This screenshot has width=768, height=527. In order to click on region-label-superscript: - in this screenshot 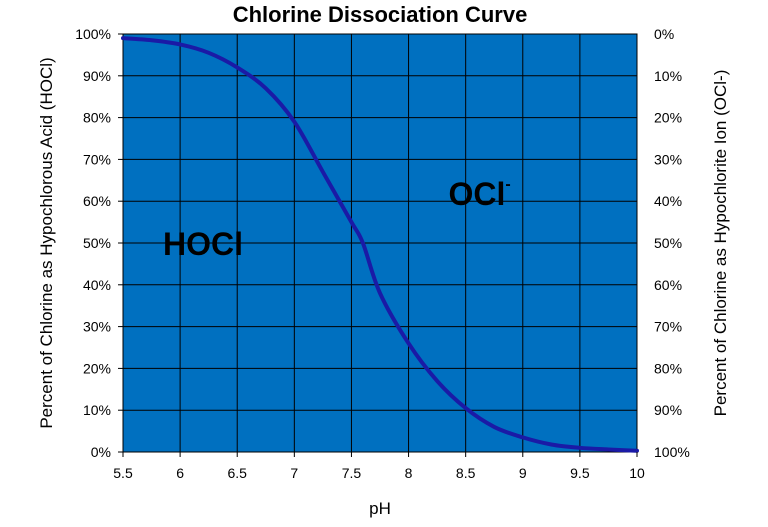, I will do `click(507, 184)`.